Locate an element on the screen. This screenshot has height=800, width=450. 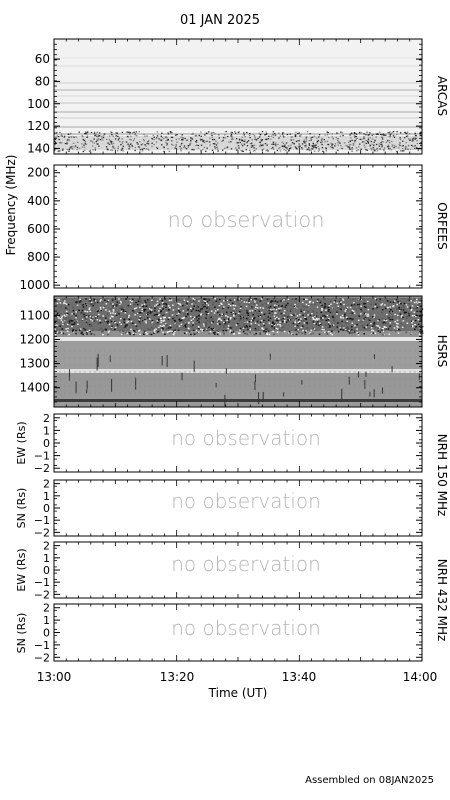
y-tick-label: 2 is located at coordinates (46, 418).